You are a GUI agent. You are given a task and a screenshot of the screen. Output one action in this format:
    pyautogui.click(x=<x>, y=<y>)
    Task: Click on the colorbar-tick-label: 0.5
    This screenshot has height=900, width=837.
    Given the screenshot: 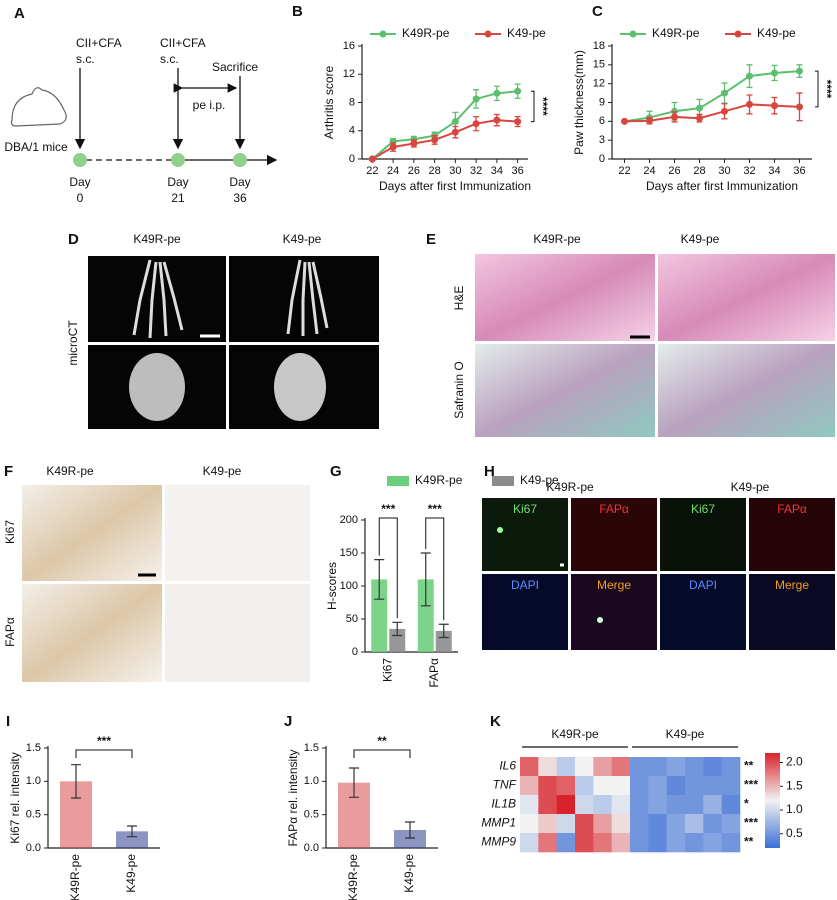 What is the action you would take?
    pyautogui.click(x=794, y=833)
    